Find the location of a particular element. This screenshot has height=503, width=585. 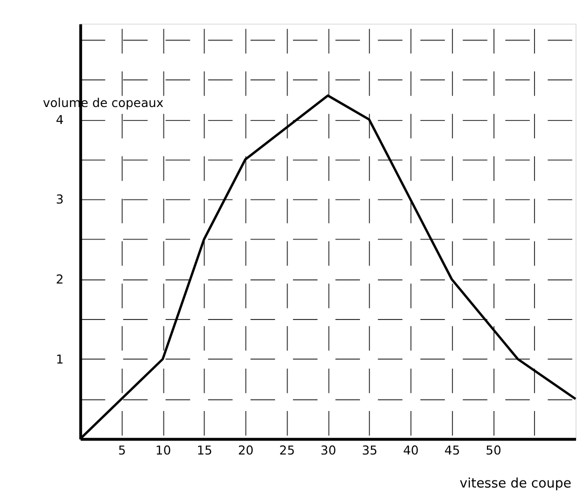

x-tick-label: 15 is located at coordinates (204, 450).